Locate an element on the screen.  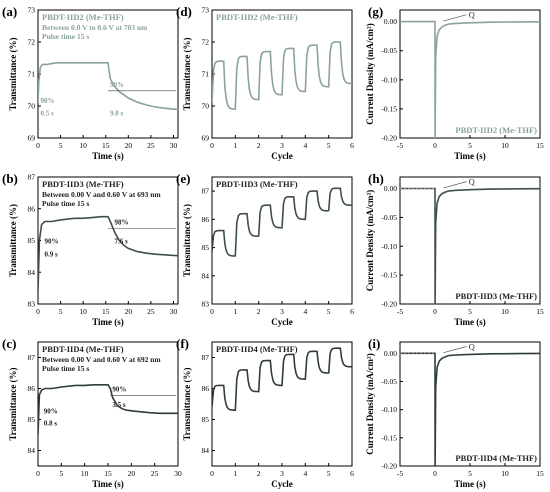
y-tick-label-b: 87 is located at coordinates (32, 177).